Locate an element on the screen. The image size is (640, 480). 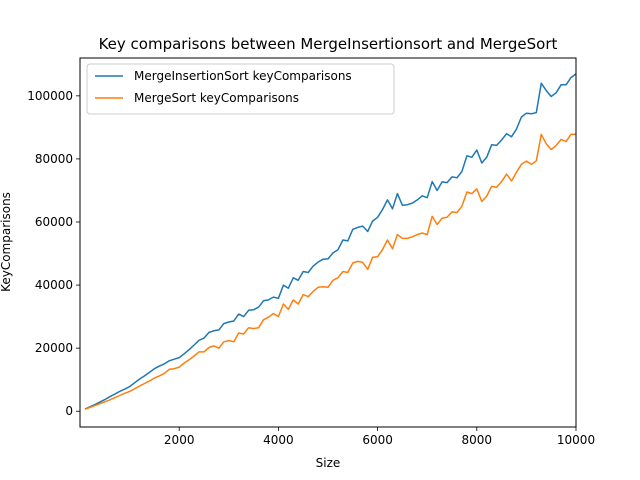
x-tick-label: 6000 is located at coordinates (377, 440).